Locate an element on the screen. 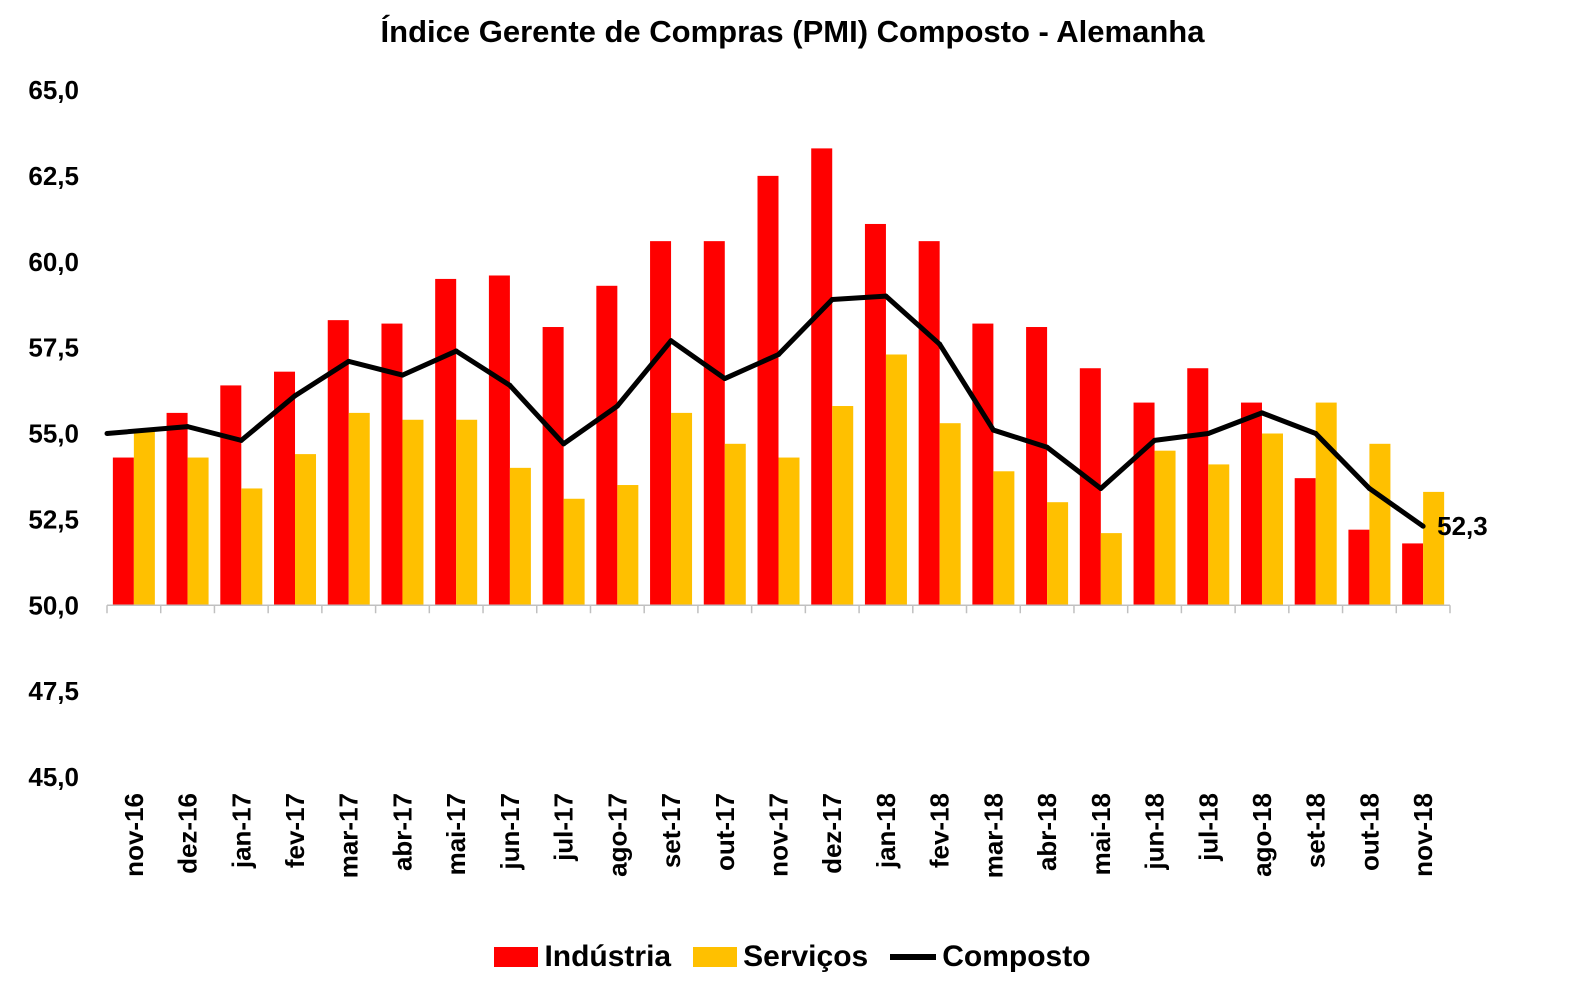  legend-item-industria: Indústria is located at coordinates (582, 957).